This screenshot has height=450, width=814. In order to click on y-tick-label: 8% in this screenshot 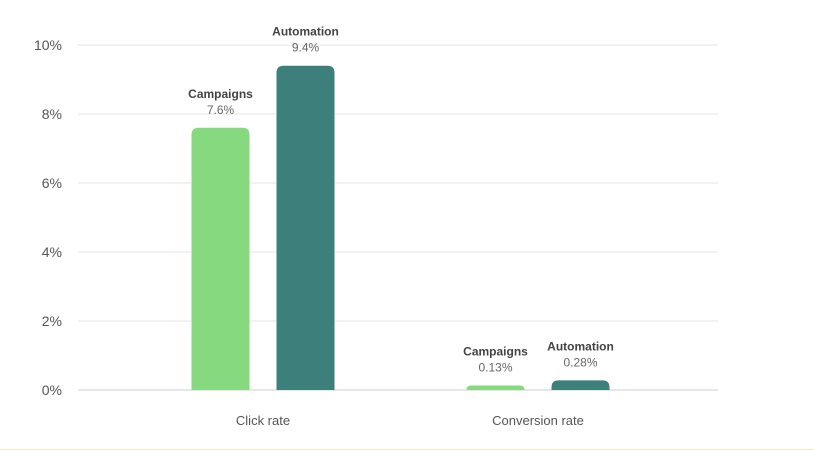, I will do `click(52, 114)`.